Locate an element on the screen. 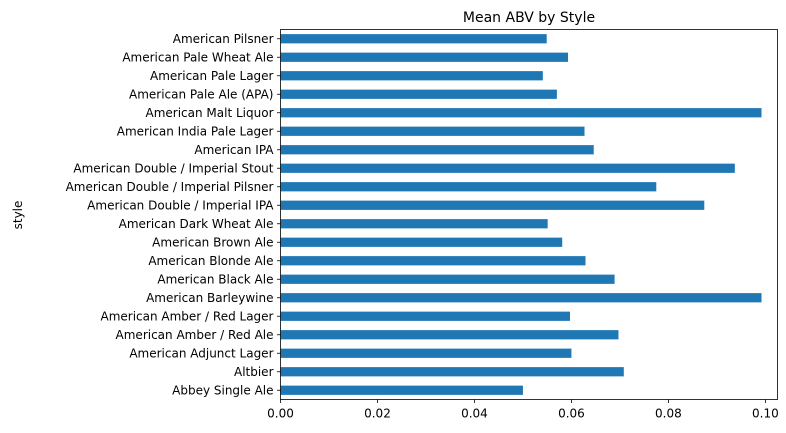  x-axis-ticks: 0.00 0.02 0.04 0.06 0.08 0.10 is located at coordinates (523, 410).